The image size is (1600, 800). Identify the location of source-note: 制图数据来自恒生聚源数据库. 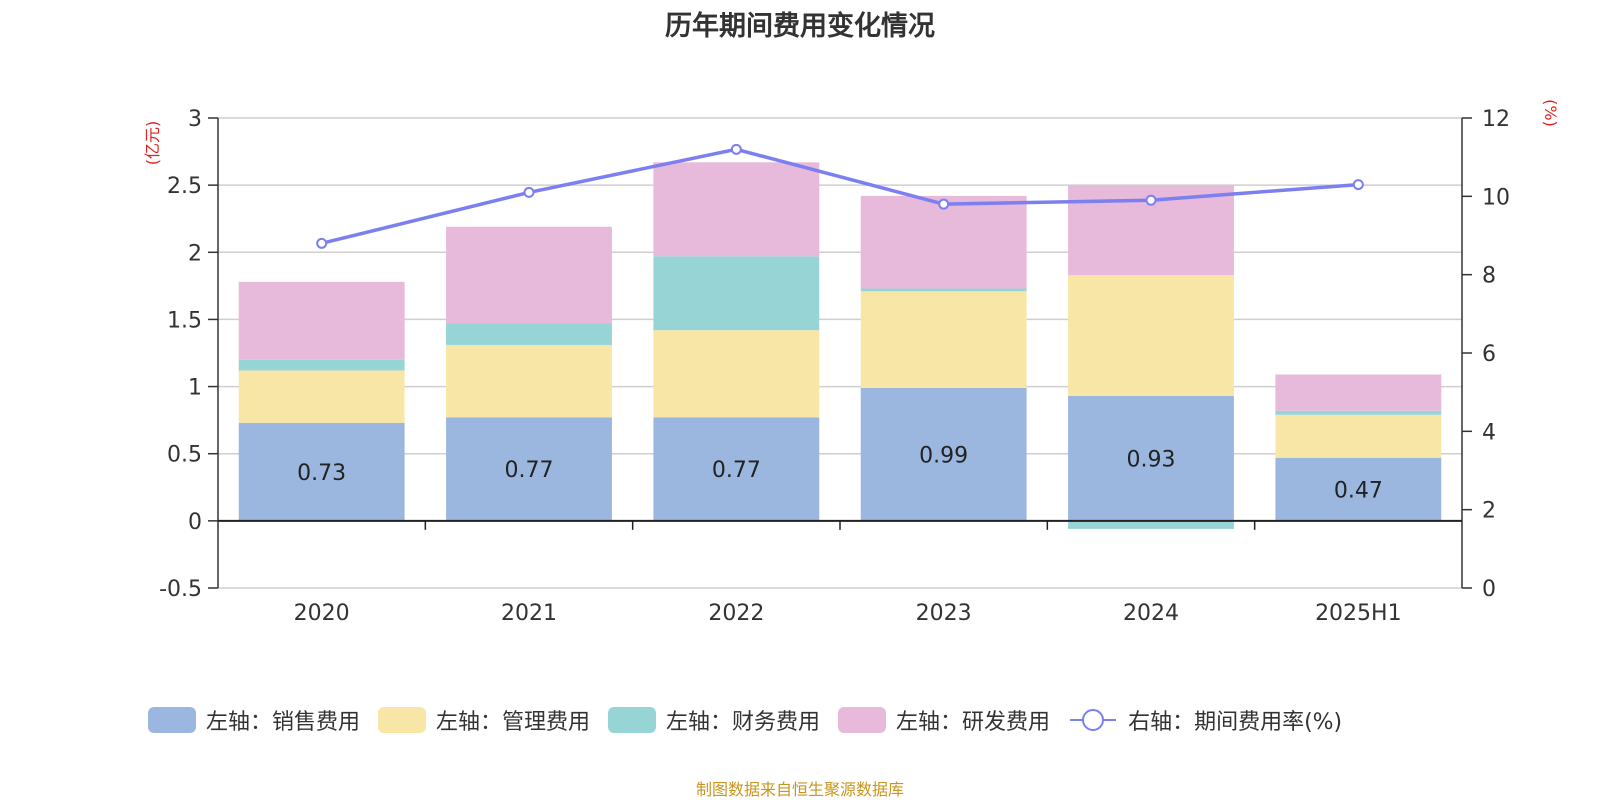
(799, 789).